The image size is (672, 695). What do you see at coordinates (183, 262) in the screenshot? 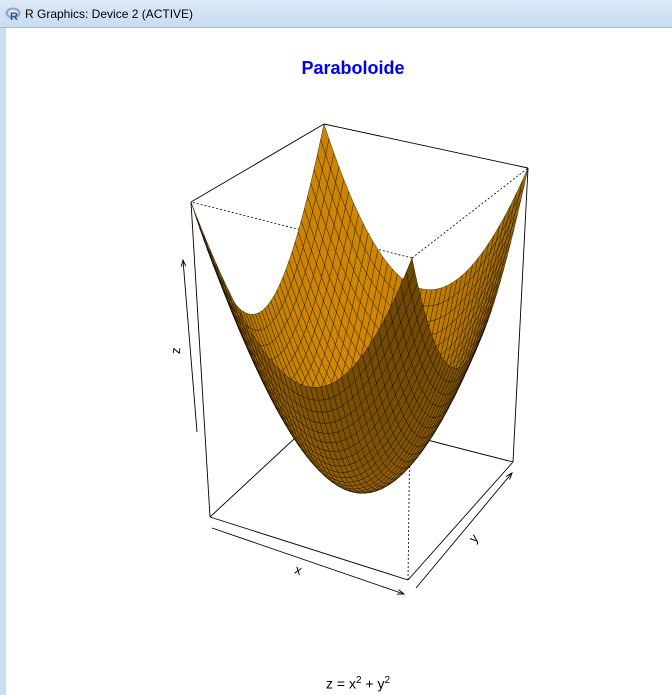
I see `z-axis-arrow-head` at bounding box center [183, 262].